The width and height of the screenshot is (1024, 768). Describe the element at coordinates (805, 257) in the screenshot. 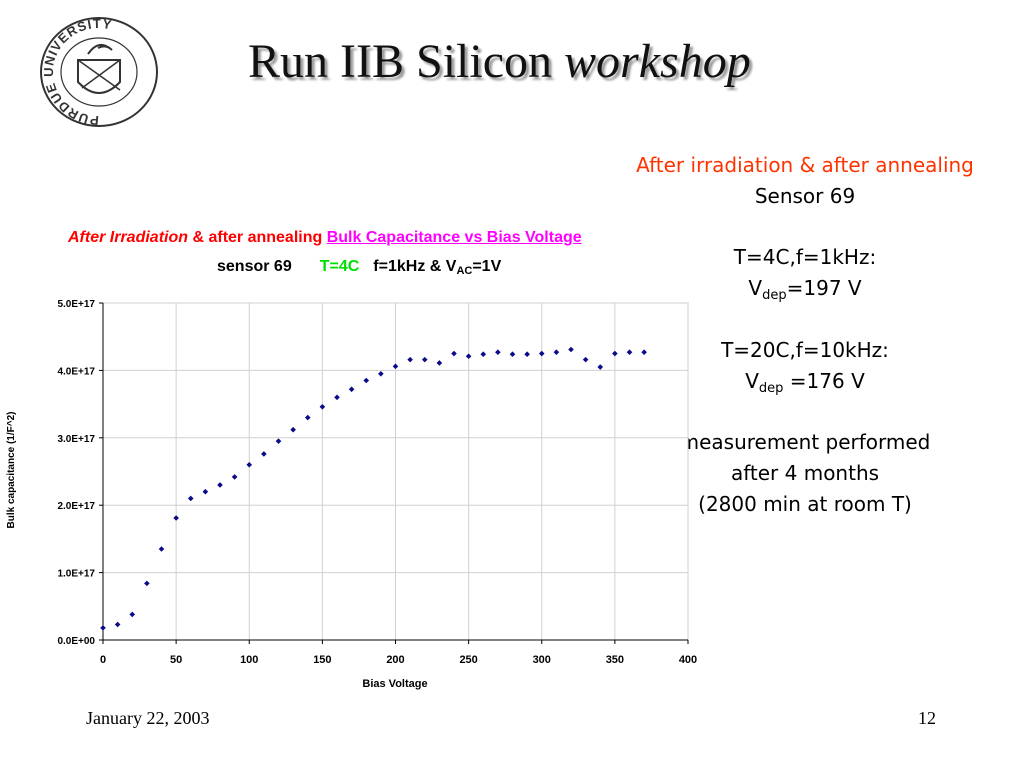

I see `note-condition-1: T=4C,f=1kHz:` at that location.